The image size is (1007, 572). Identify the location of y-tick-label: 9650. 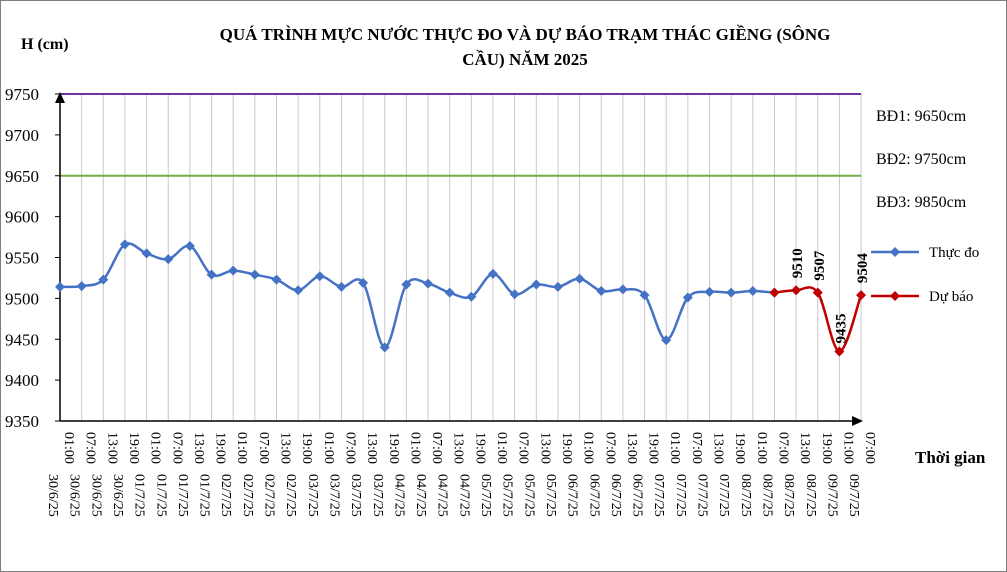
(22, 176).